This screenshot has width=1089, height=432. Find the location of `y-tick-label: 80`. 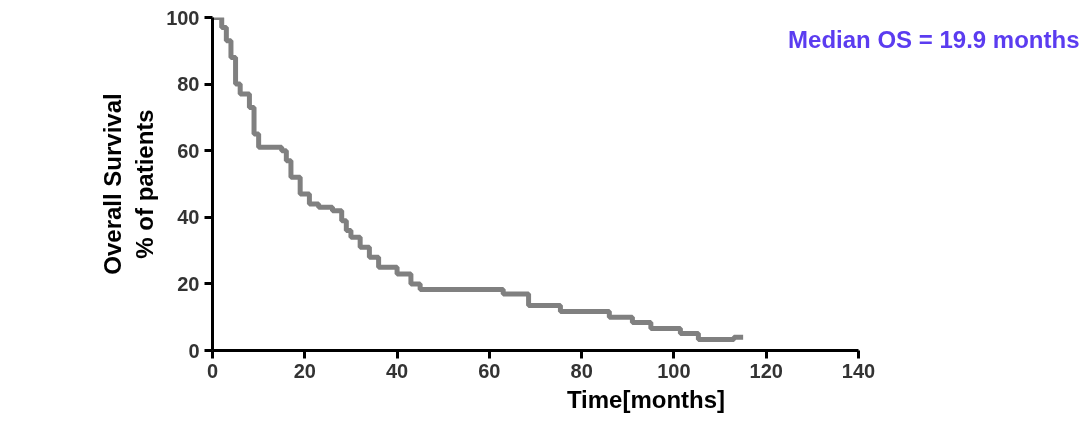

y-tick-label: 80 is located at coordinates (188, 84).